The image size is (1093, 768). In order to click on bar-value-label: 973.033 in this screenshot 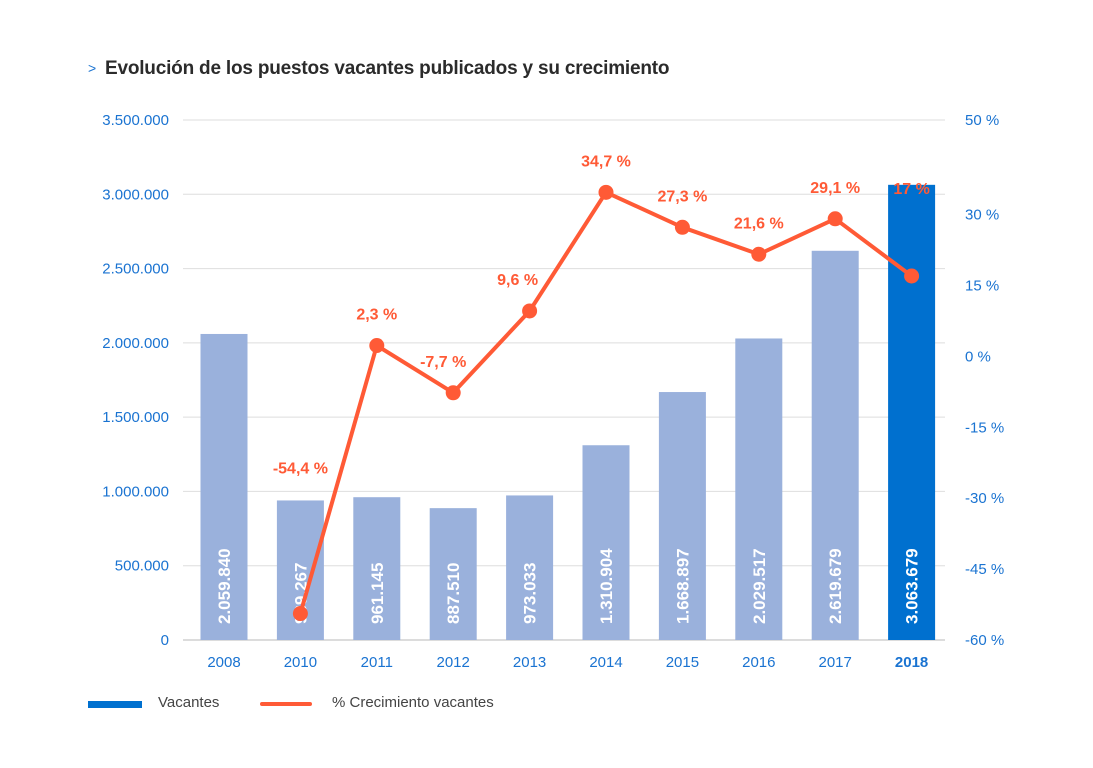, I will do `click(530, 593)`.